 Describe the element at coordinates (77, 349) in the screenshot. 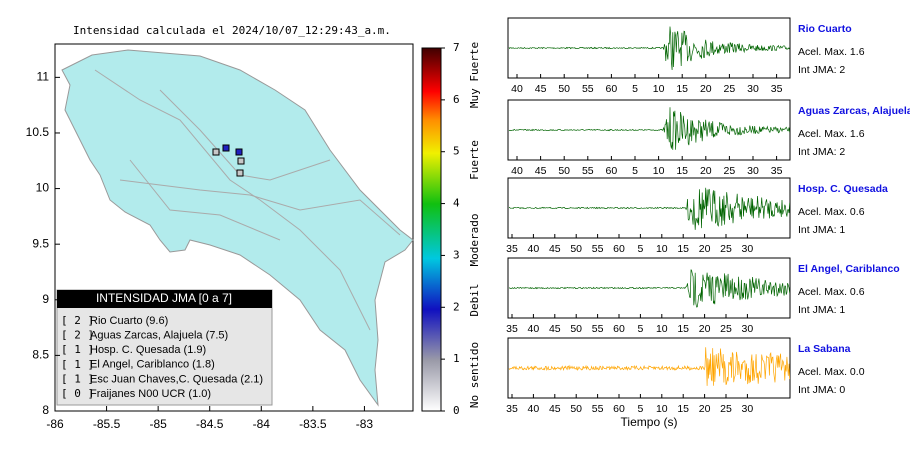

I see `legend-intensity: [ 1 ]` at that location.